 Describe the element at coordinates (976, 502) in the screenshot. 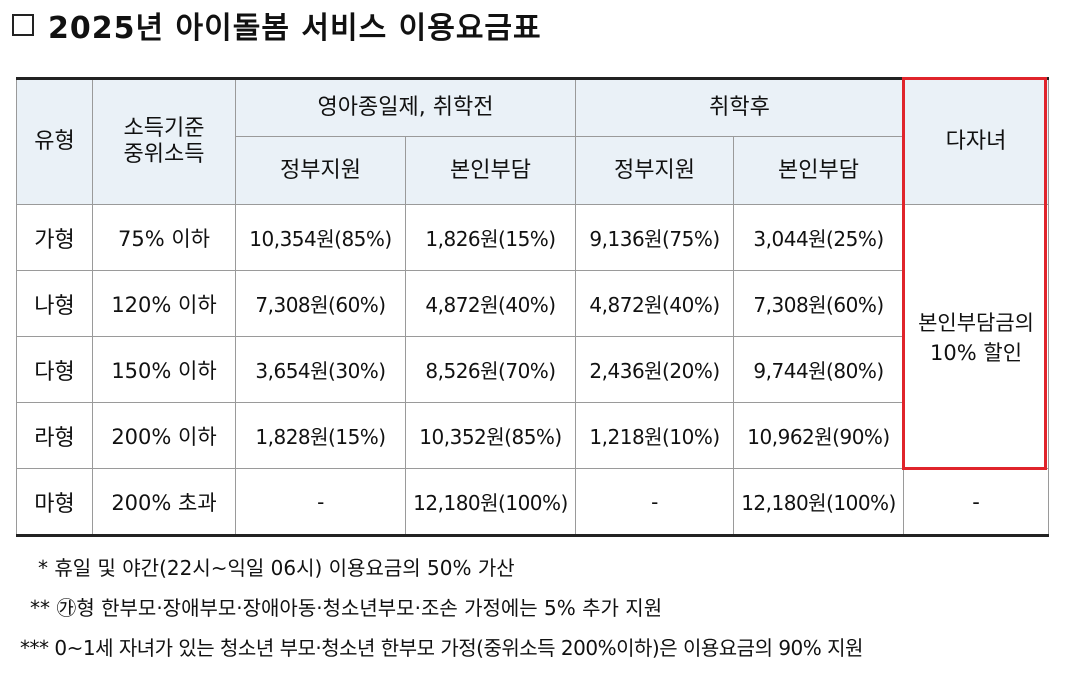

I see `row-multi: -` at that location.